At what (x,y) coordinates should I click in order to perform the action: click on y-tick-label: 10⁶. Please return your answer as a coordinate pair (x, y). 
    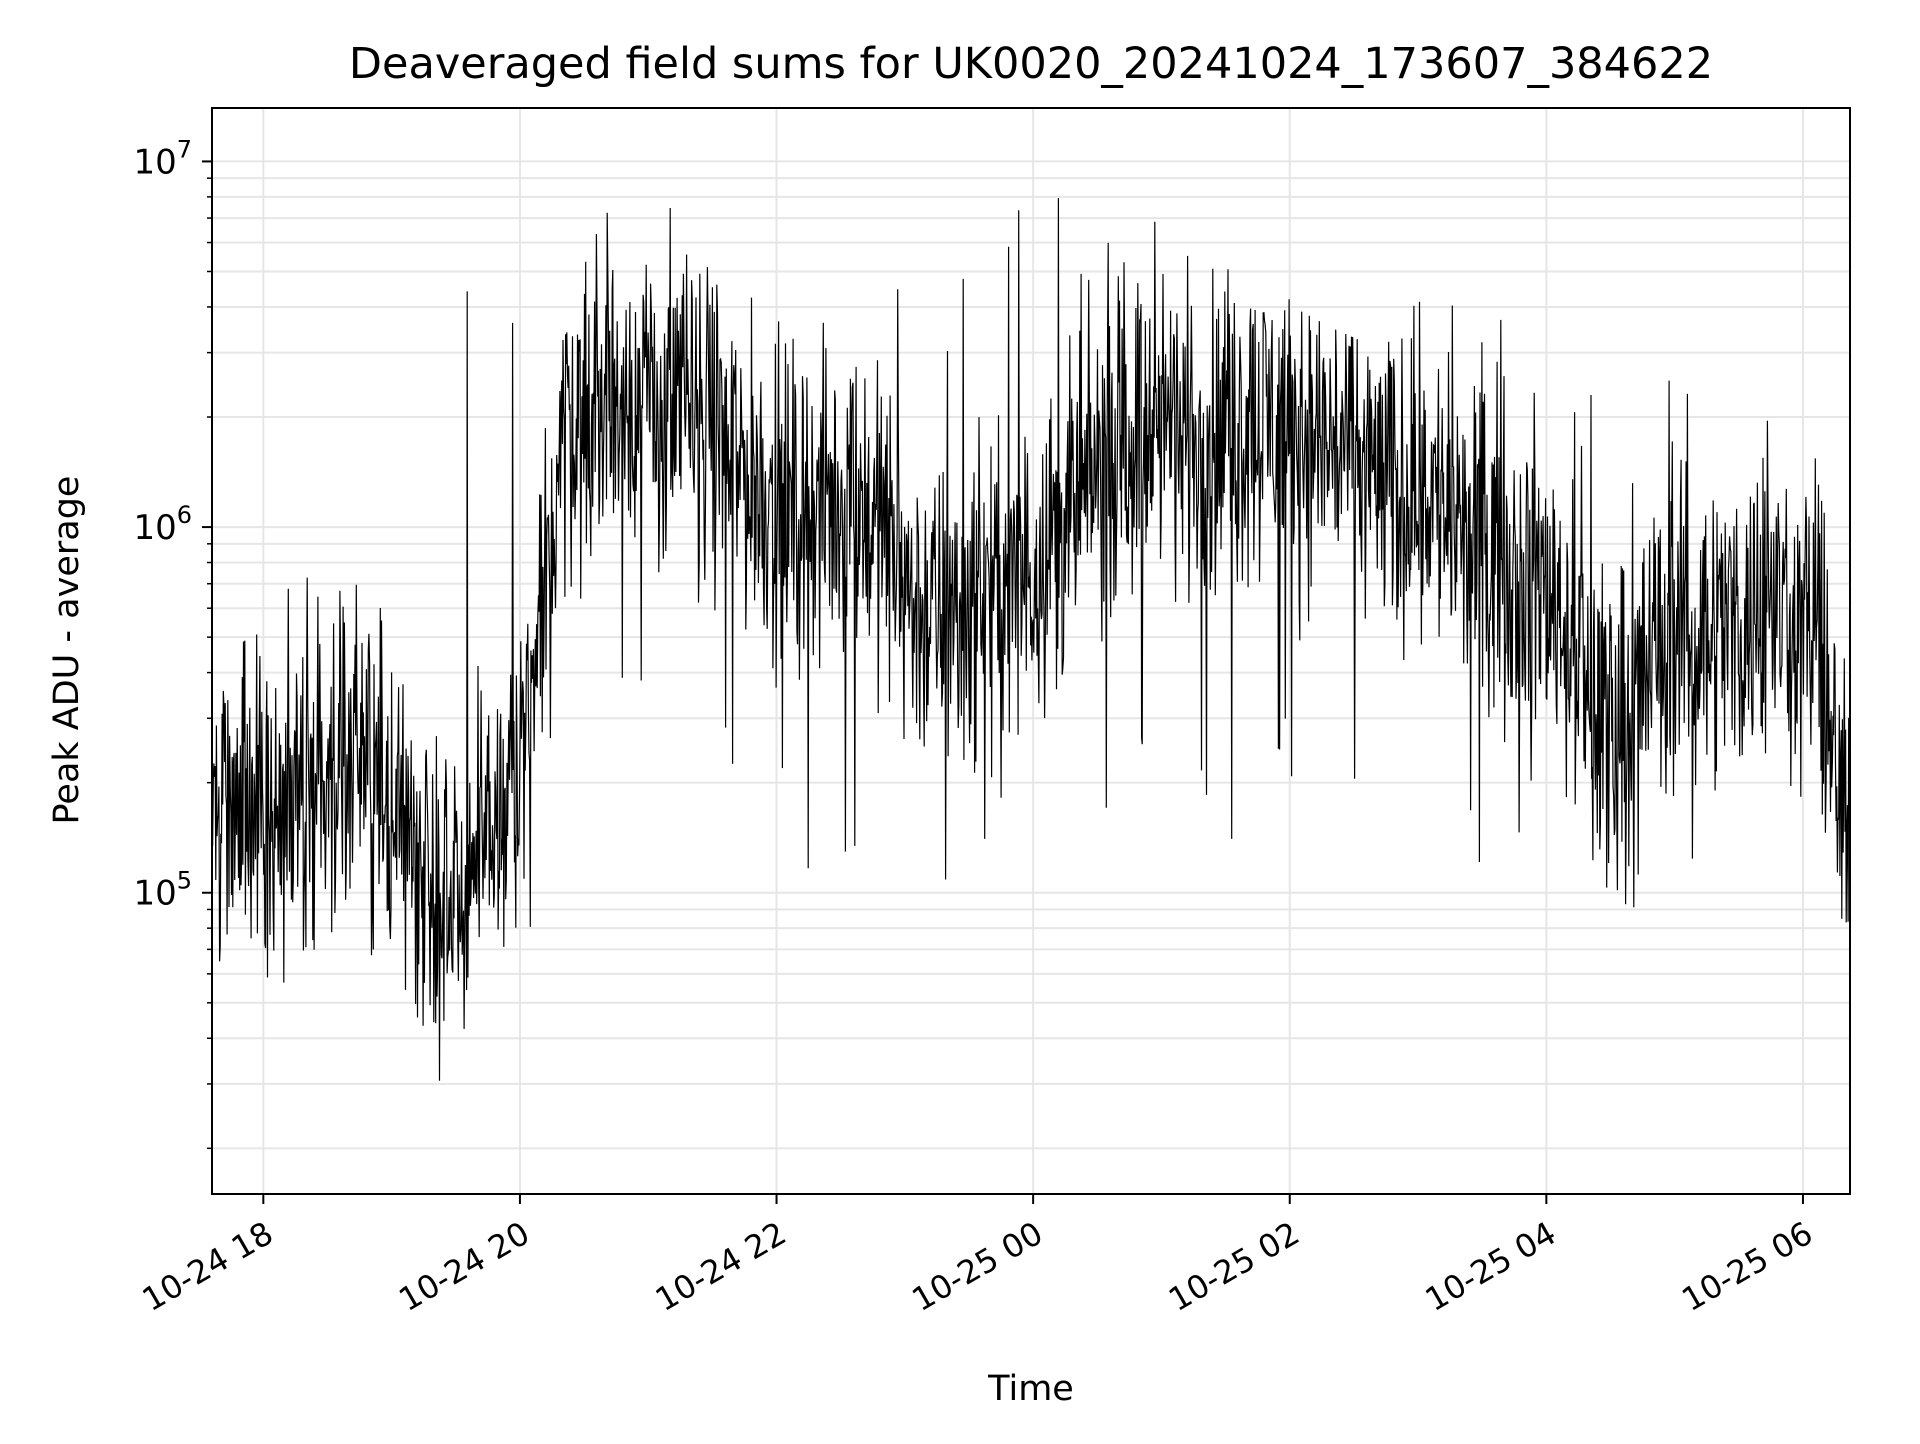
    Looking at the image, I should click on (162, 524).